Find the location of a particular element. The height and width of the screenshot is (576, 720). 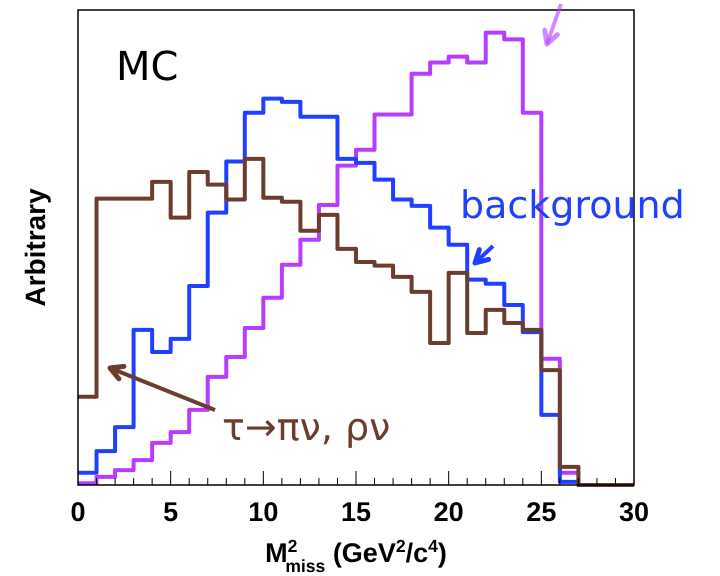

x-tick-label: 10 is located at coordinates (263, 512).